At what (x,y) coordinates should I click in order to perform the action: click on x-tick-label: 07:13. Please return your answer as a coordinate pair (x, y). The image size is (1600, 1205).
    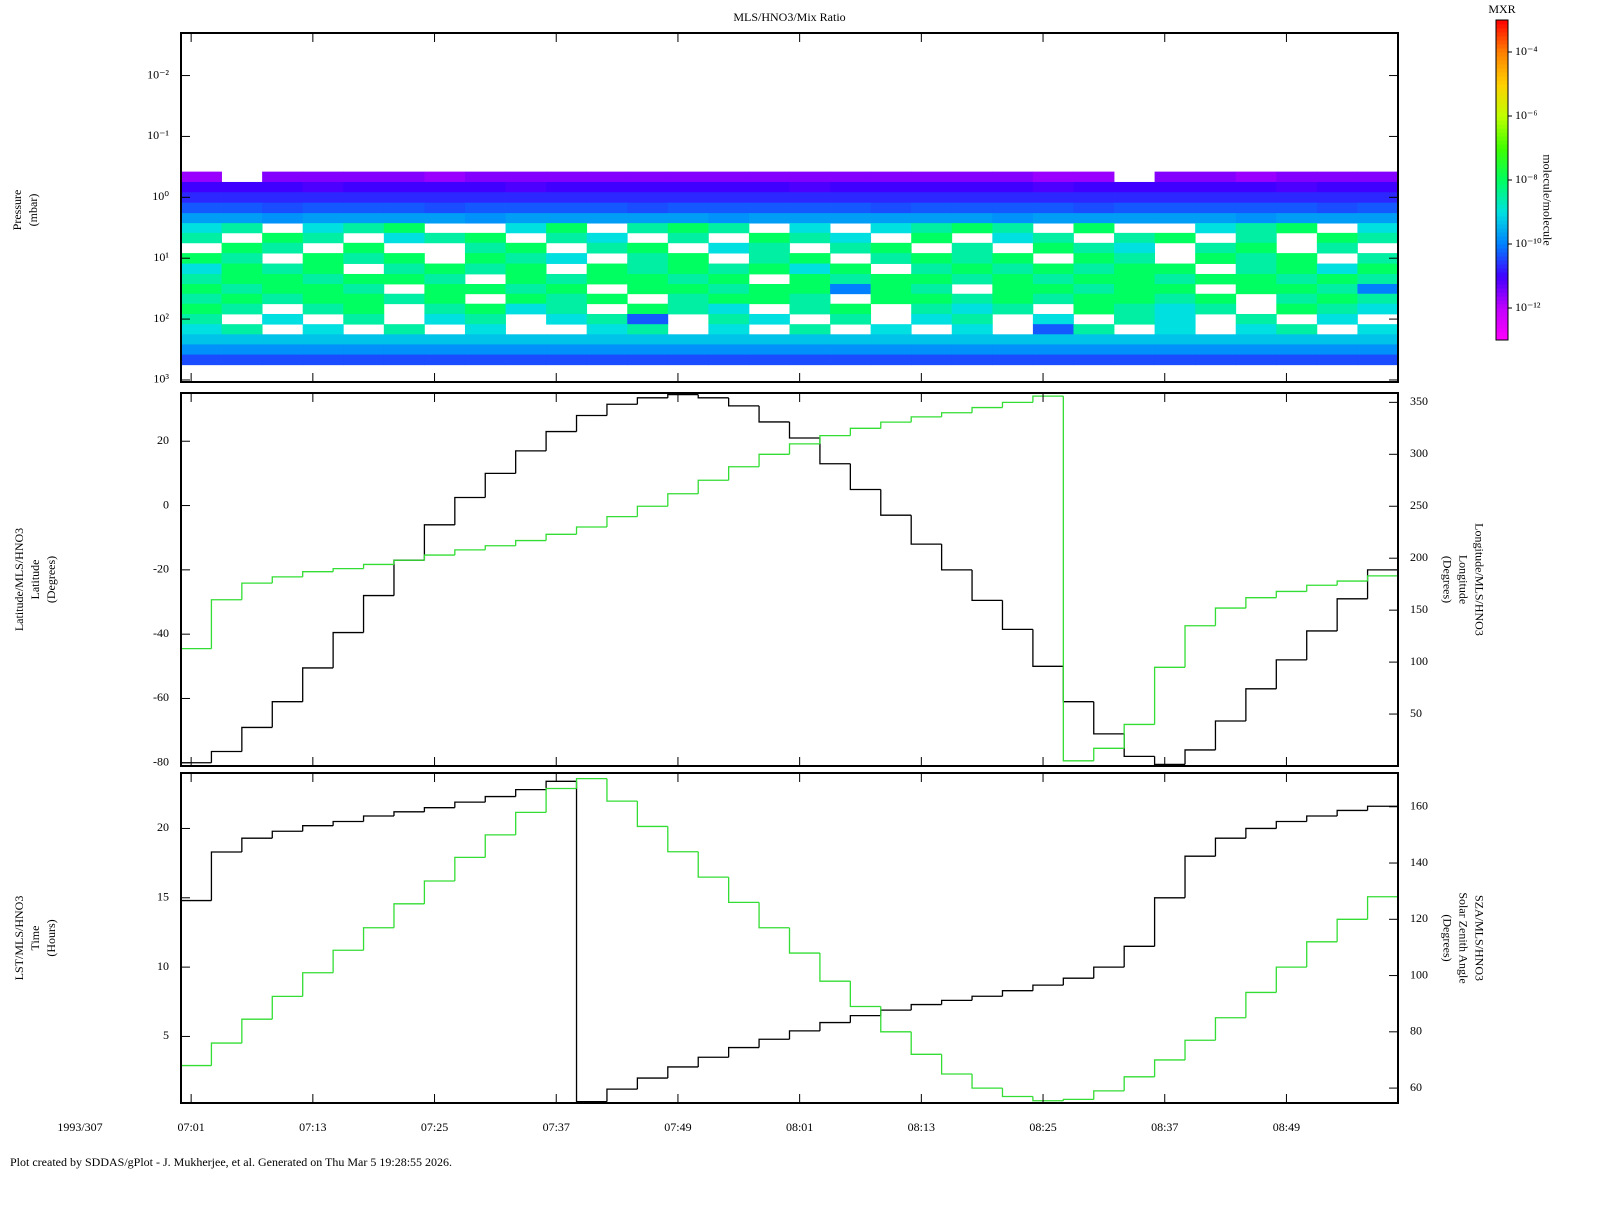
    Looking at the image, I should click on (312, 1127).